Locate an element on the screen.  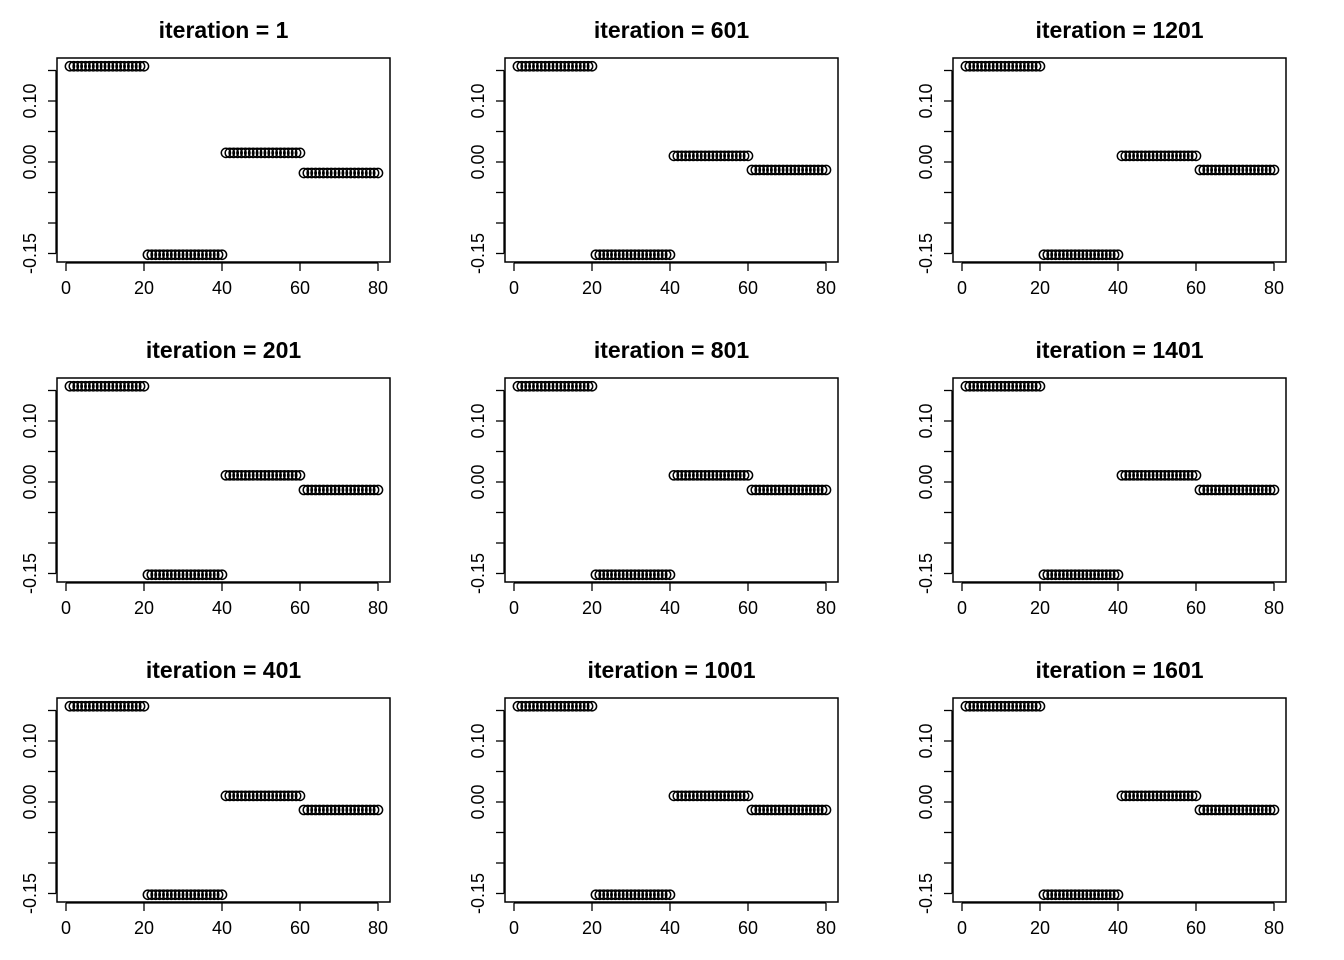
panel-title: iteration = 1601 is located at coordinates (1119, 670).